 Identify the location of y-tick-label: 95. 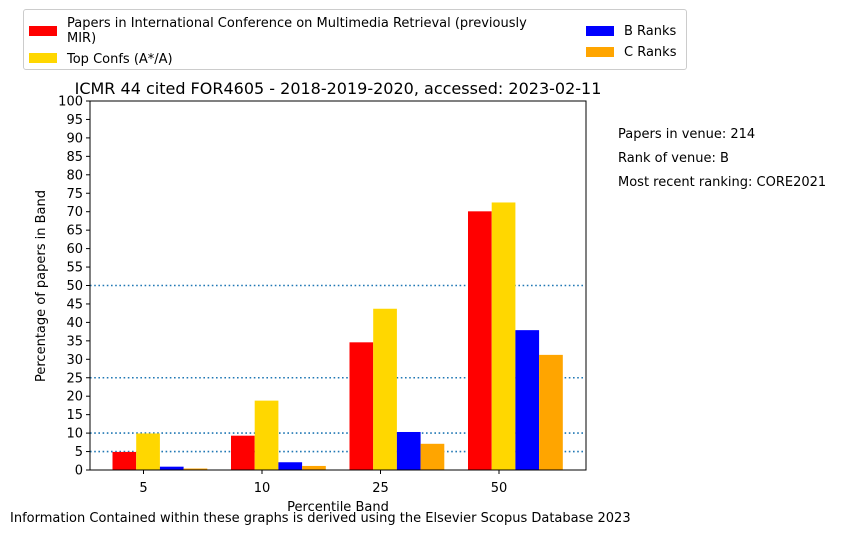
(74, 120).